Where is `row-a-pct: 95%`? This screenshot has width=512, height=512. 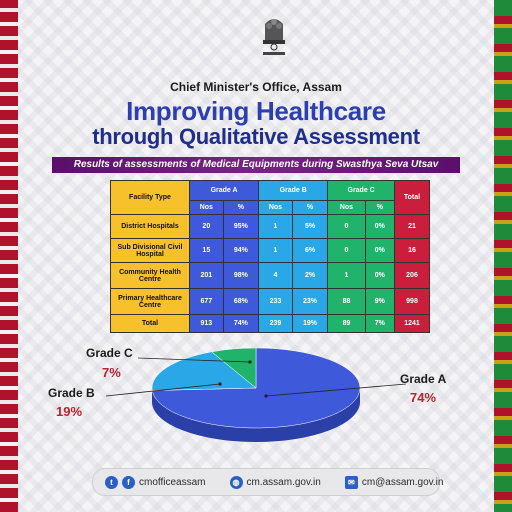 row-a-pct: 95% is located at coordinates (241, 226).